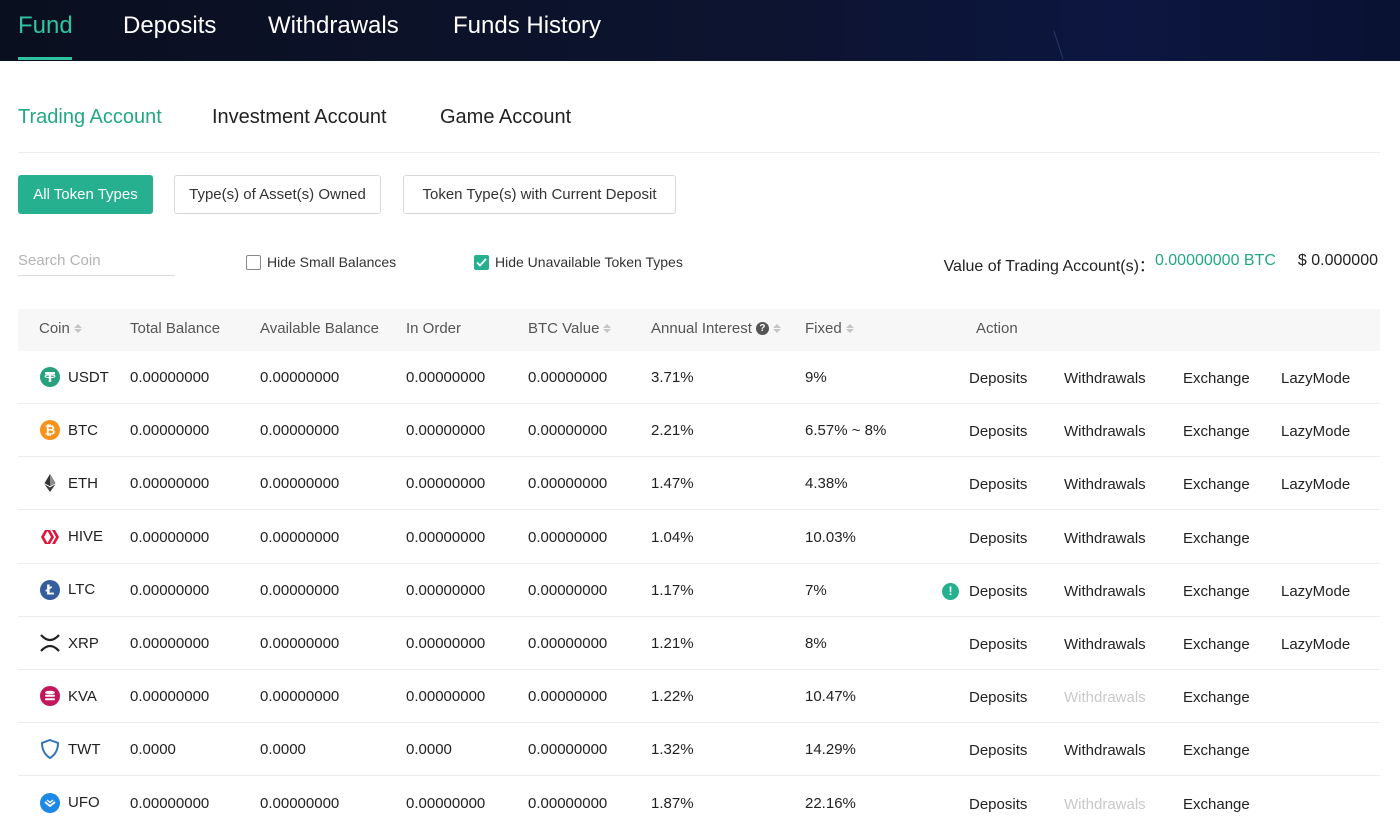  Describe the element at coordinates (816, 377) in the screenshot. I see `fixed-rate: 9%` at that location.